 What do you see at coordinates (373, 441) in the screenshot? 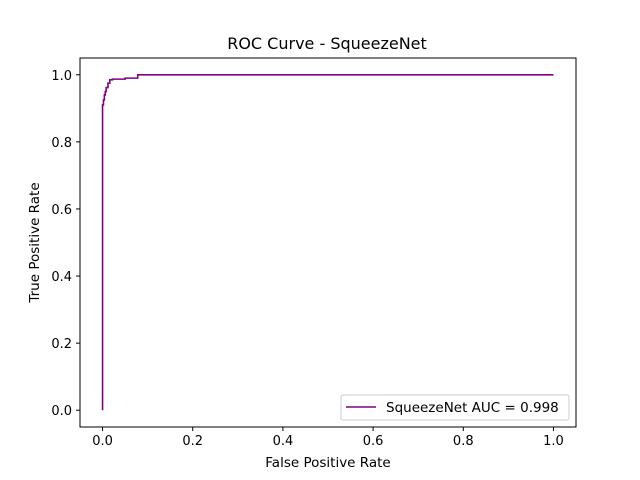
I see `x-tick-label: 0.6` at bounding box center [373, 441].